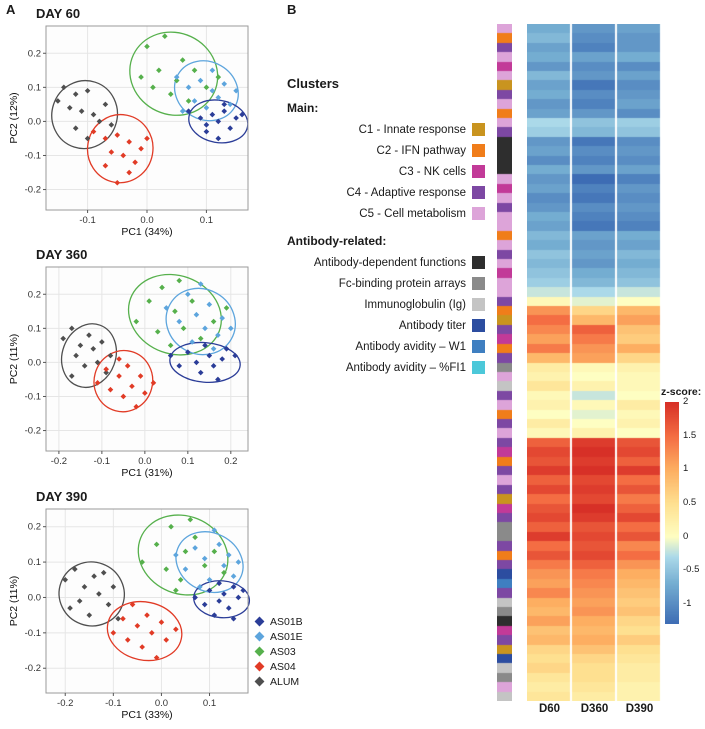  What do you see at coordinates (337, 241) in the screenshot?
I see `clusters-antibody-heading: Antibody-related:` at bounding box center [337, 241].